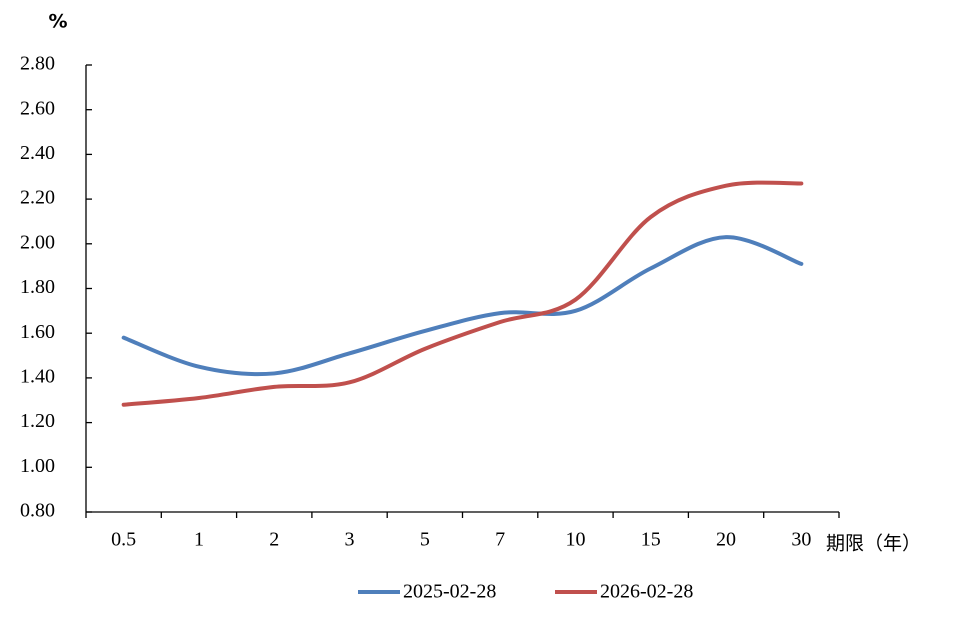 This screenshot has width=972, height=628. What do you see at coordinates (37, 376) in the screenshot?
I see `y-tick-label: 1.40` at bounding box center [37, 376].